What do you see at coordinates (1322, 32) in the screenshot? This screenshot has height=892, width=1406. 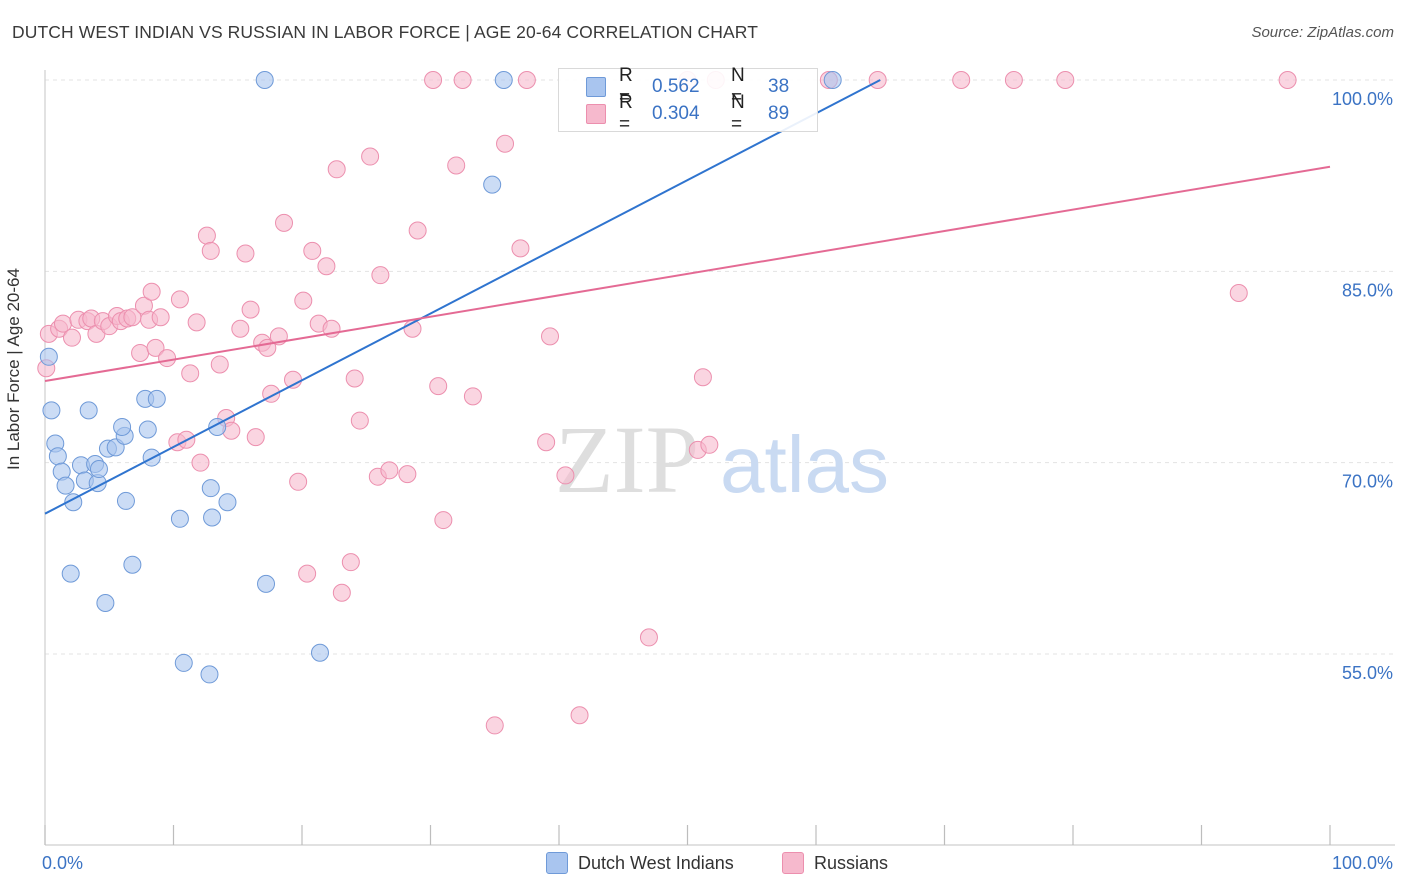 I see `source-credit: Source: ZipAtlas.com` at bounding box center [1322, 32].